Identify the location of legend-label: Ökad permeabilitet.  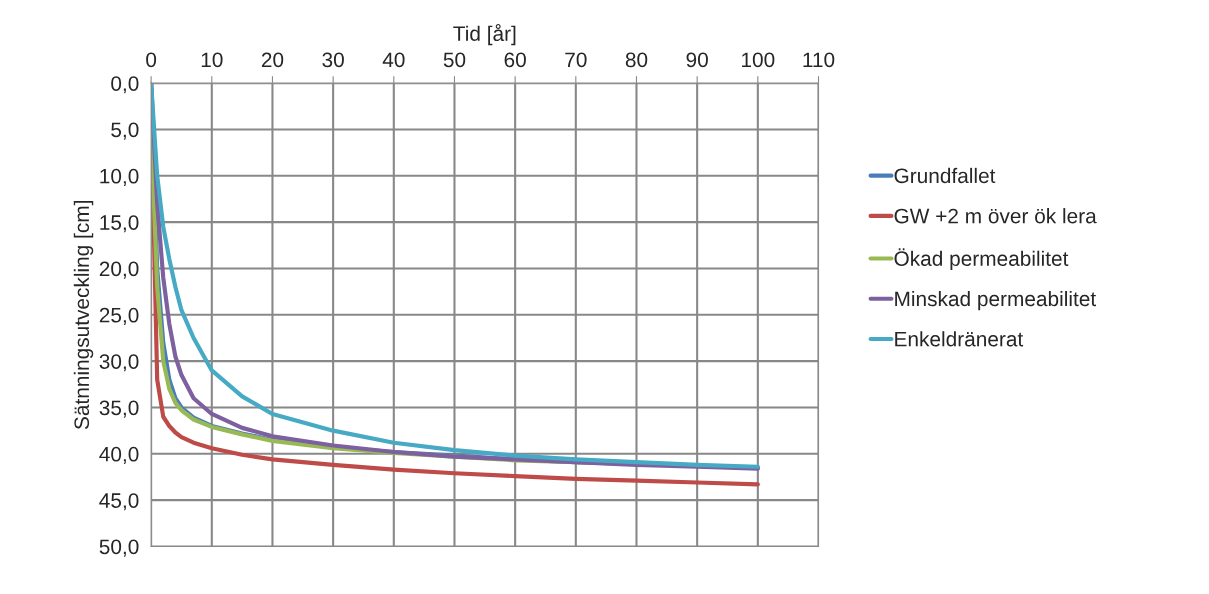
(981, 259).